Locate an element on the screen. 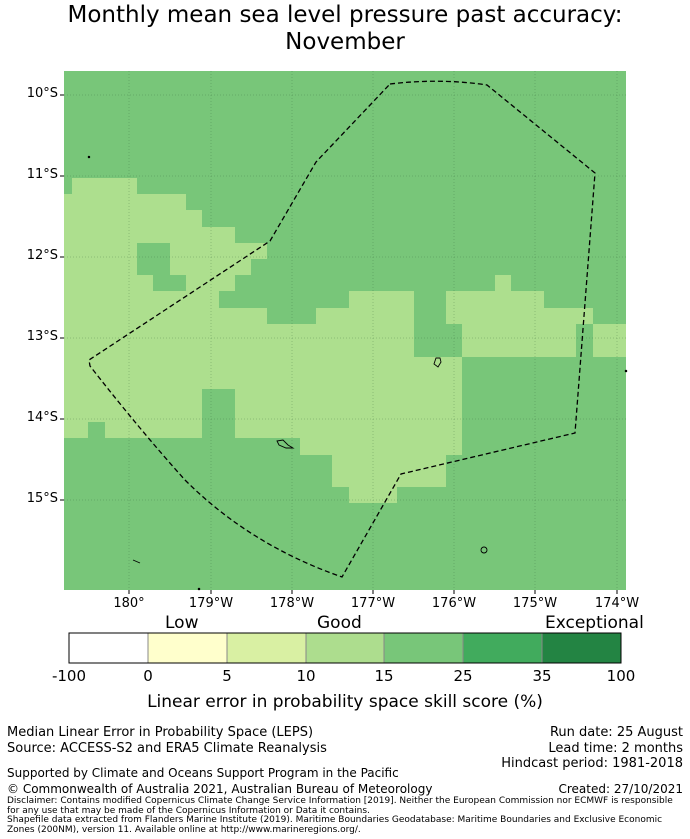  cb-tick-7: 100 is located at coordinates (621, 676).